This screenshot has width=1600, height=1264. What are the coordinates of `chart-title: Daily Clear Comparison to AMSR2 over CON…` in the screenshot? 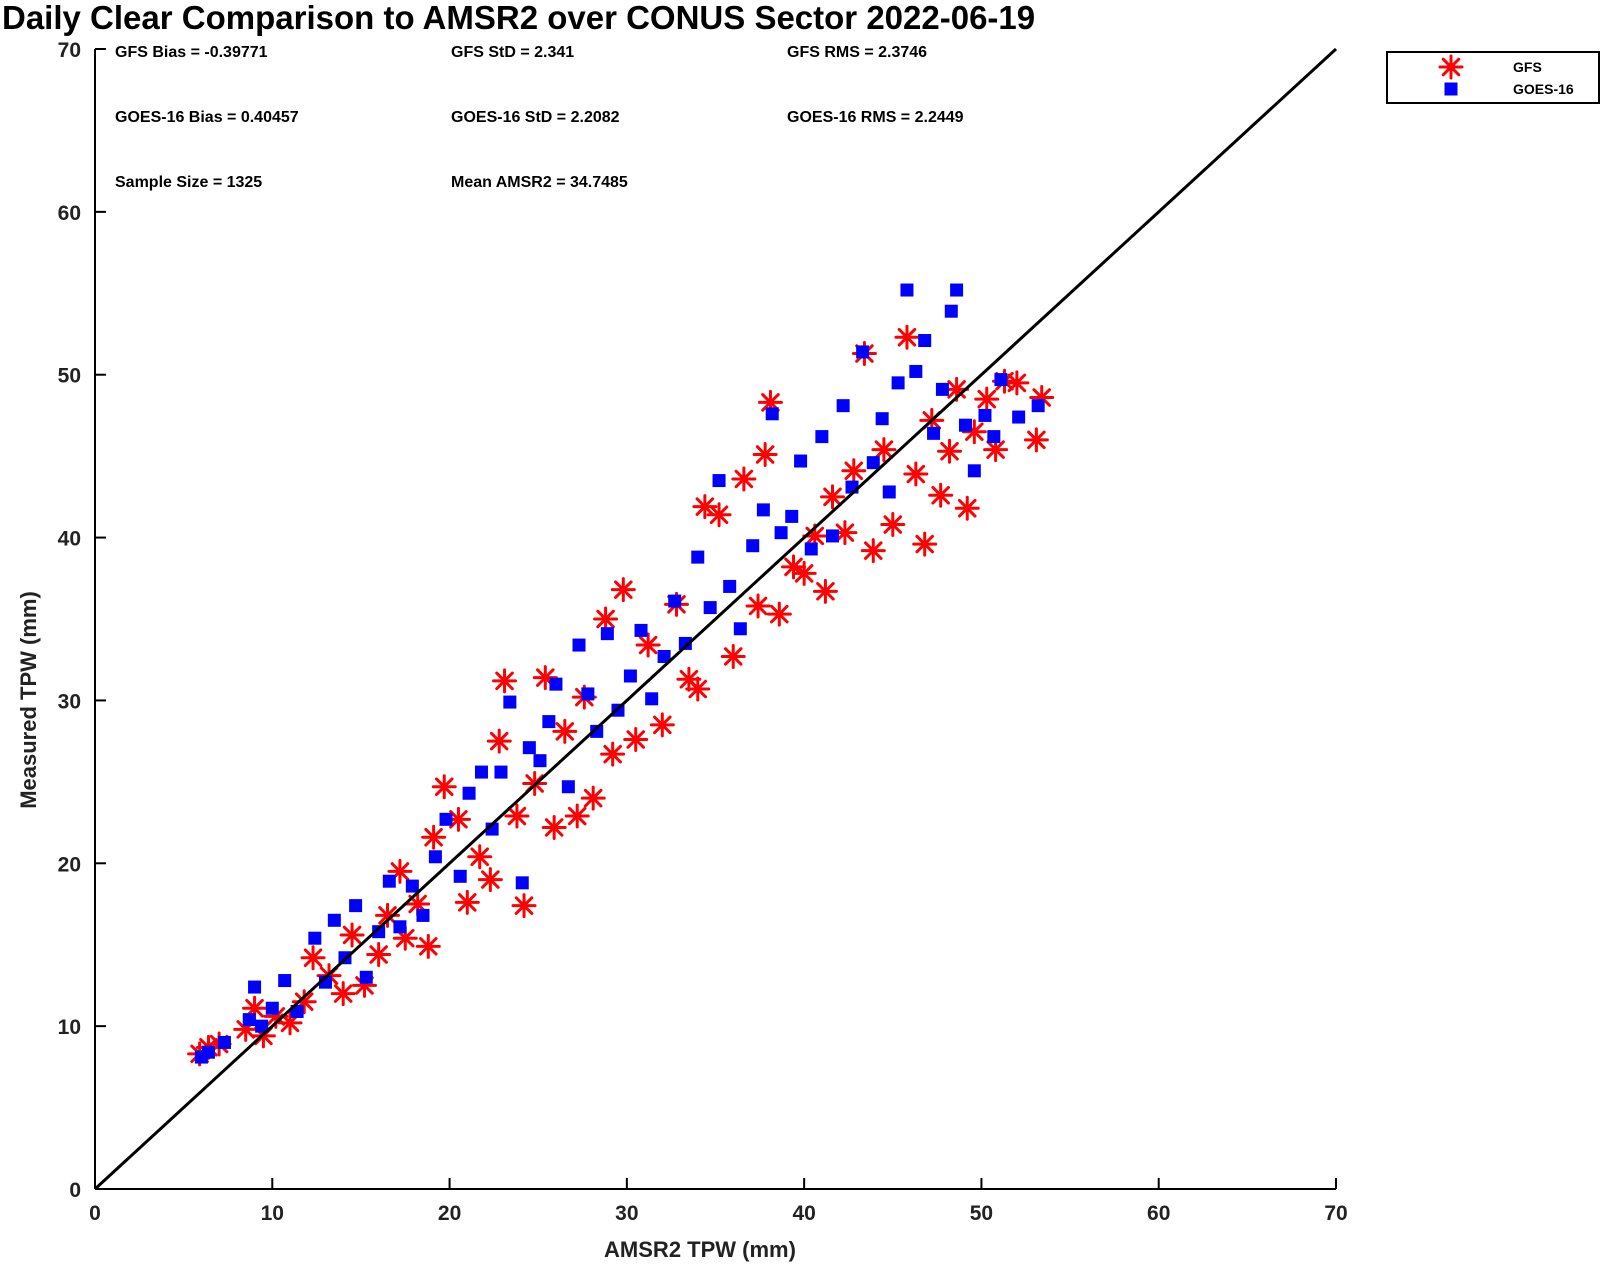 It's located at (518, 18).